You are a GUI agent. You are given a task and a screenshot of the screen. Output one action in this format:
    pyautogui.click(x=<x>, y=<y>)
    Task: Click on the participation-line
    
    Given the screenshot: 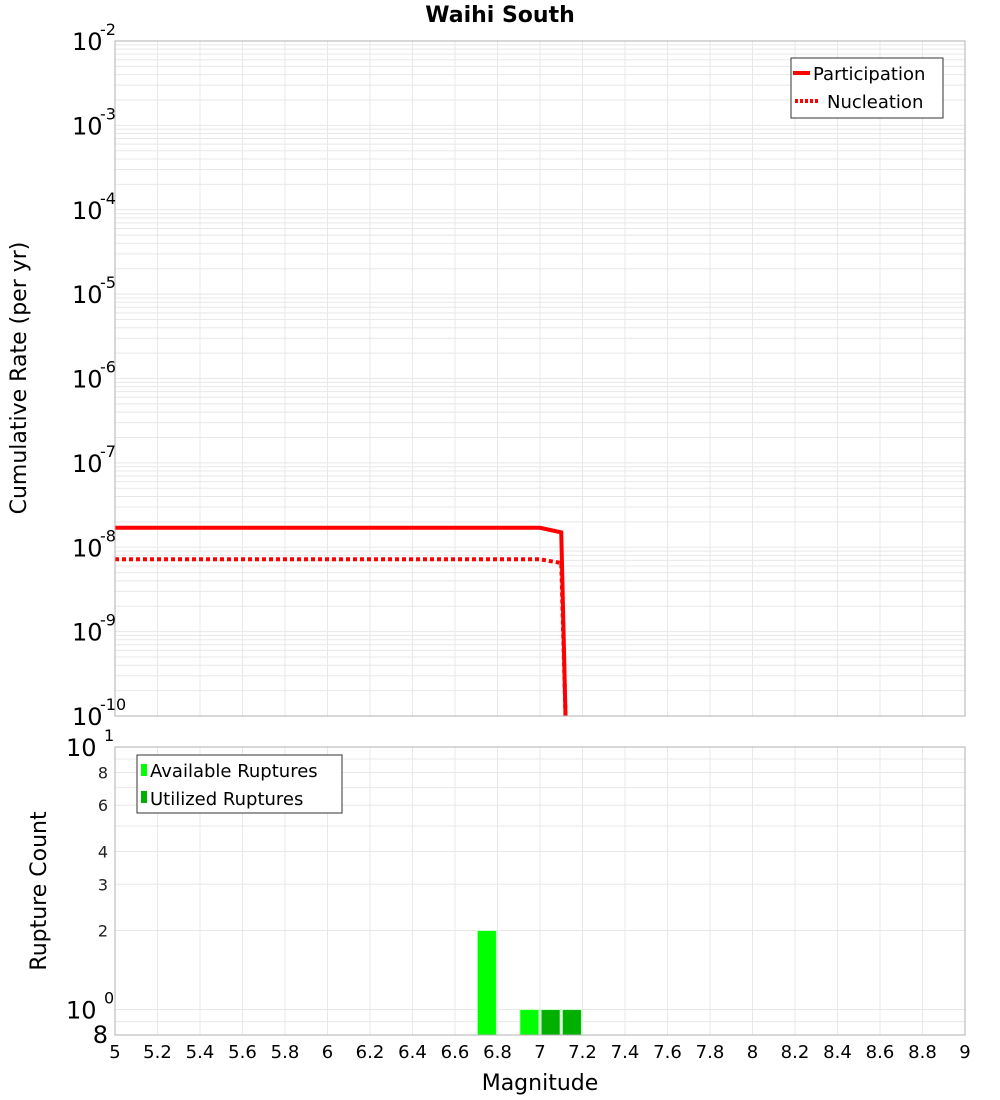 What is the action you would take?
    pyautogui.click(x=341, y=621)
    